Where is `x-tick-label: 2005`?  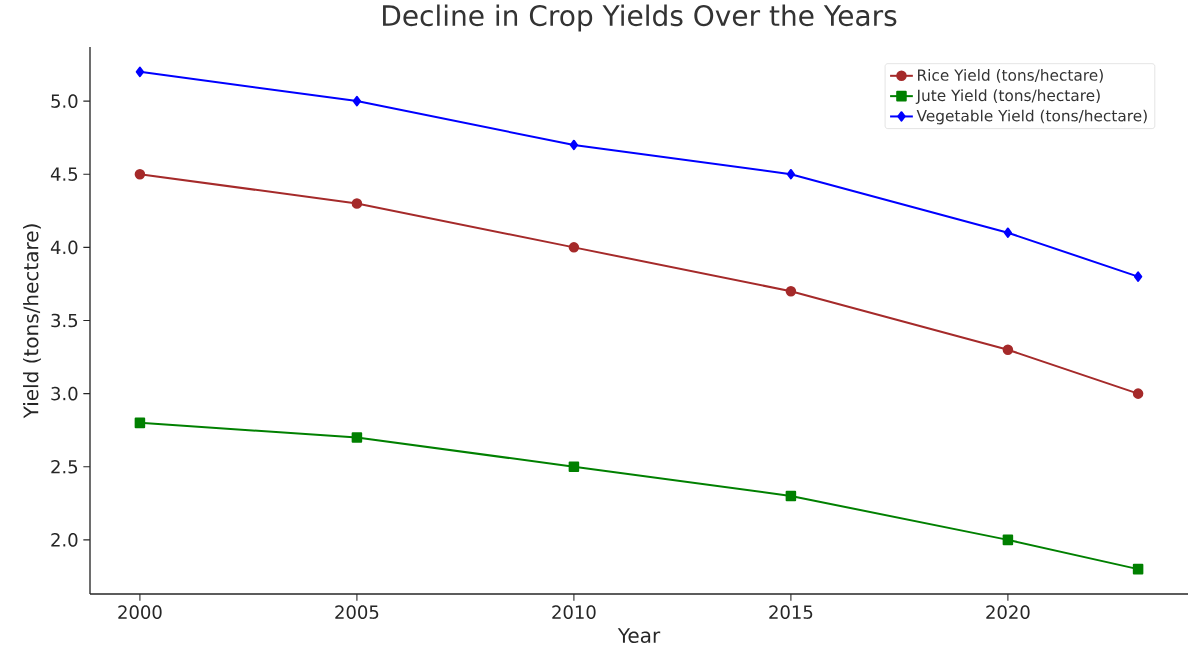
x-tick-label: 2005 is located at coordinates (357, 612).